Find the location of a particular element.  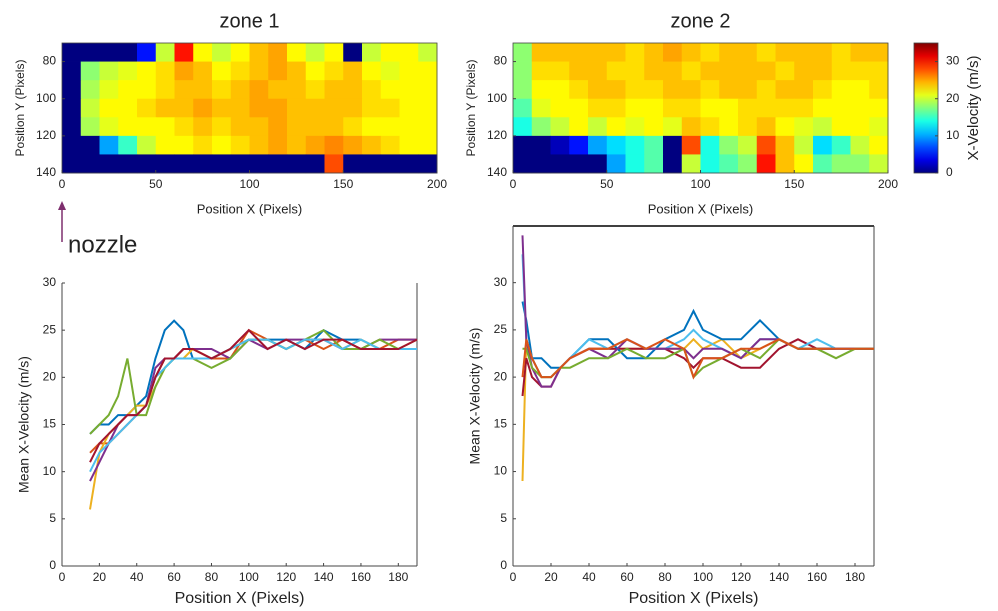

chart-title: zone 1 is located at coordinates (249, 21).